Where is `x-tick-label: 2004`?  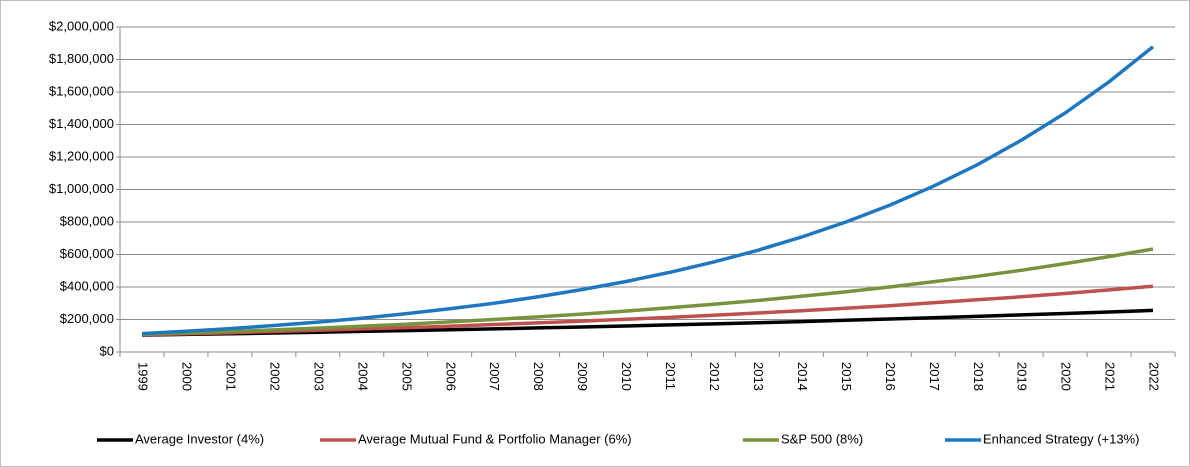 x-tick-label: 2004 is located at coordinates (362, 376).